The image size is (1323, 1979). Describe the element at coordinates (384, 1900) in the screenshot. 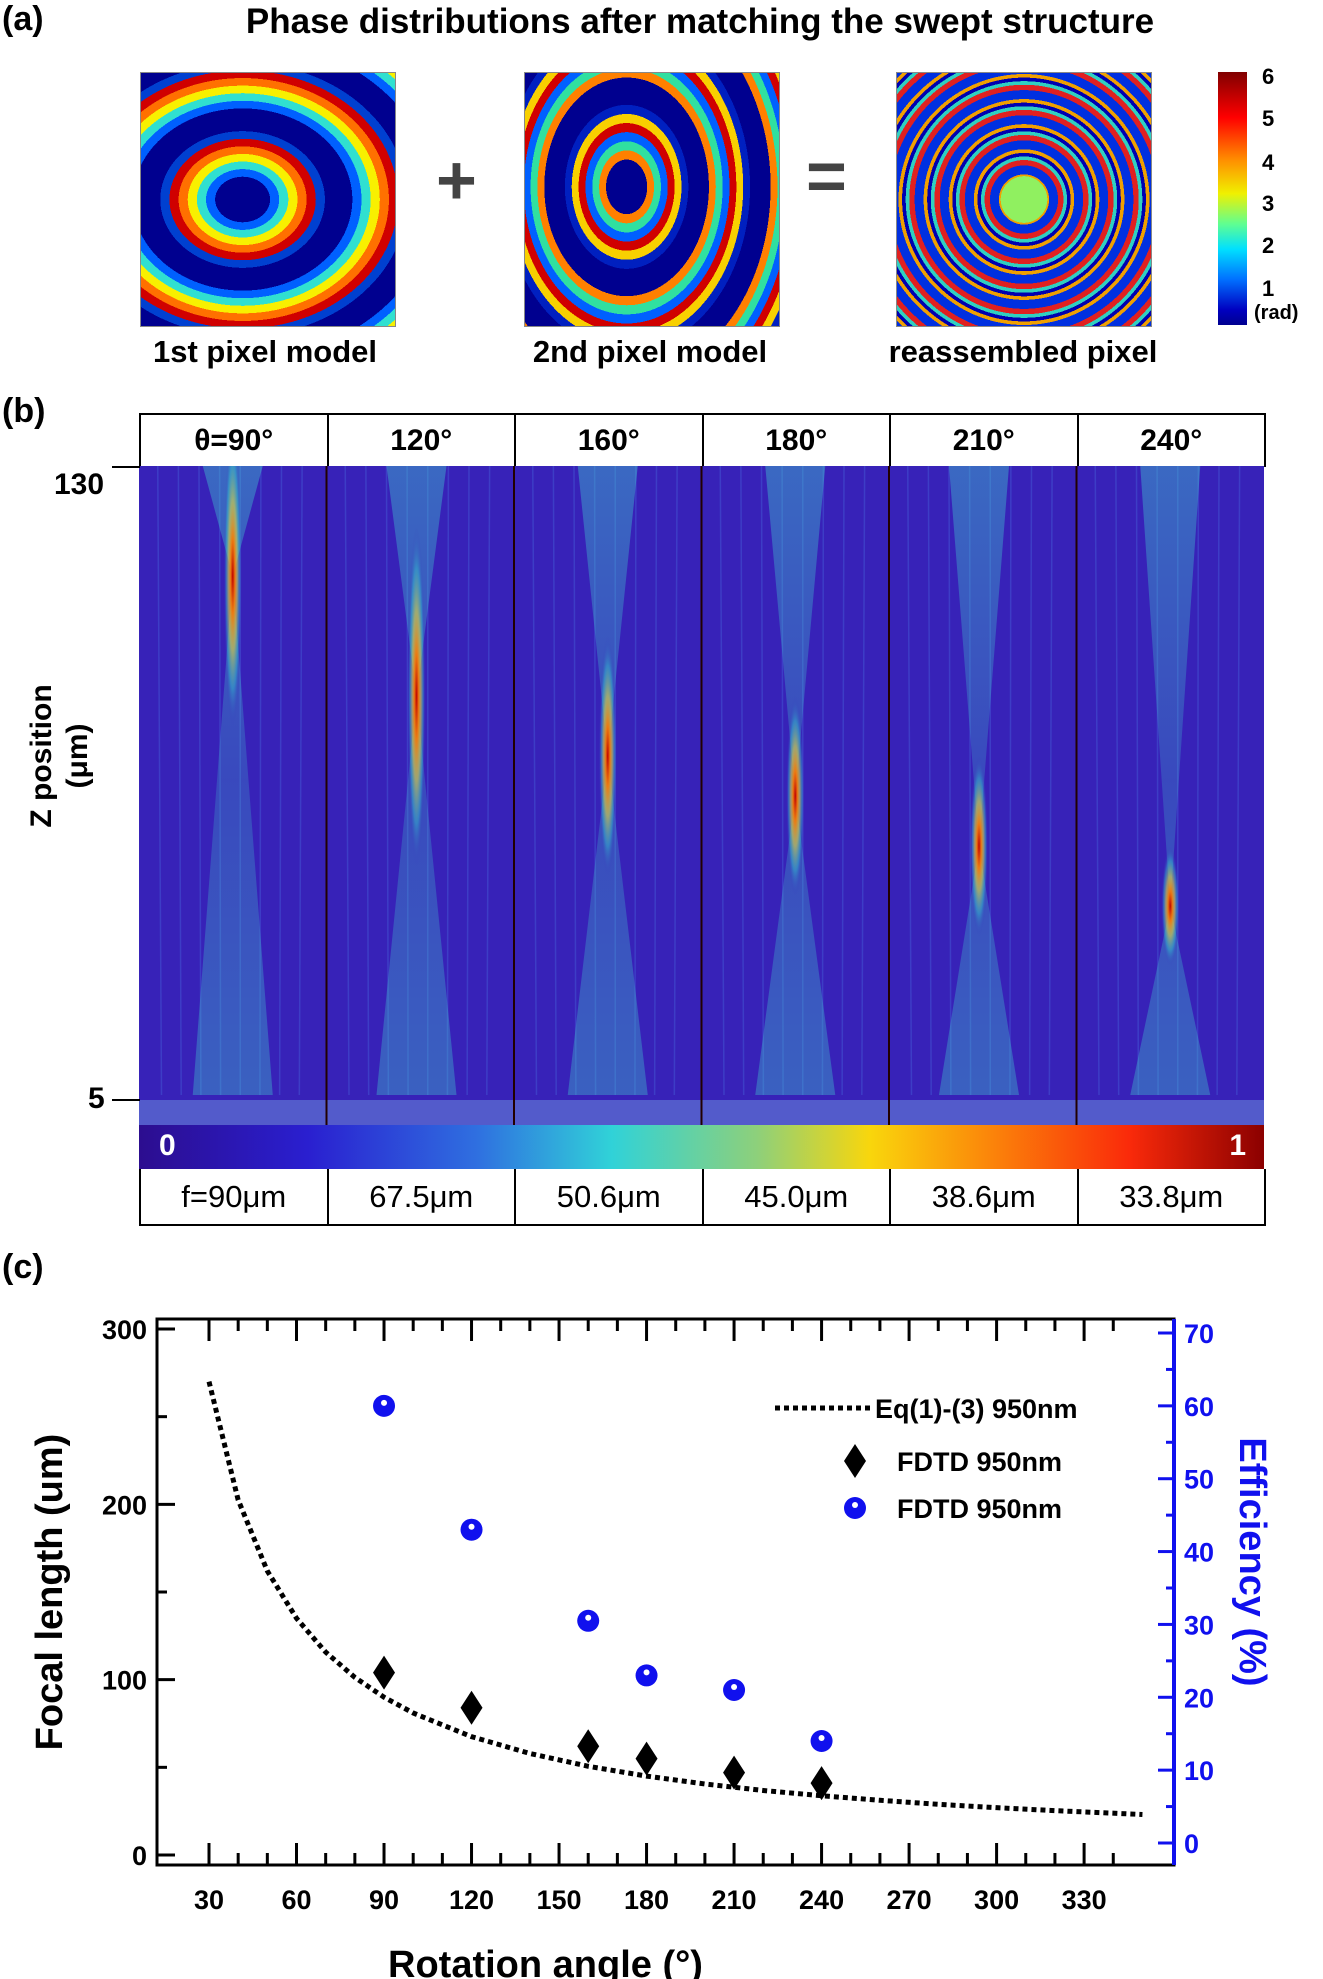

I see `x-tick-label: 90` at that location.